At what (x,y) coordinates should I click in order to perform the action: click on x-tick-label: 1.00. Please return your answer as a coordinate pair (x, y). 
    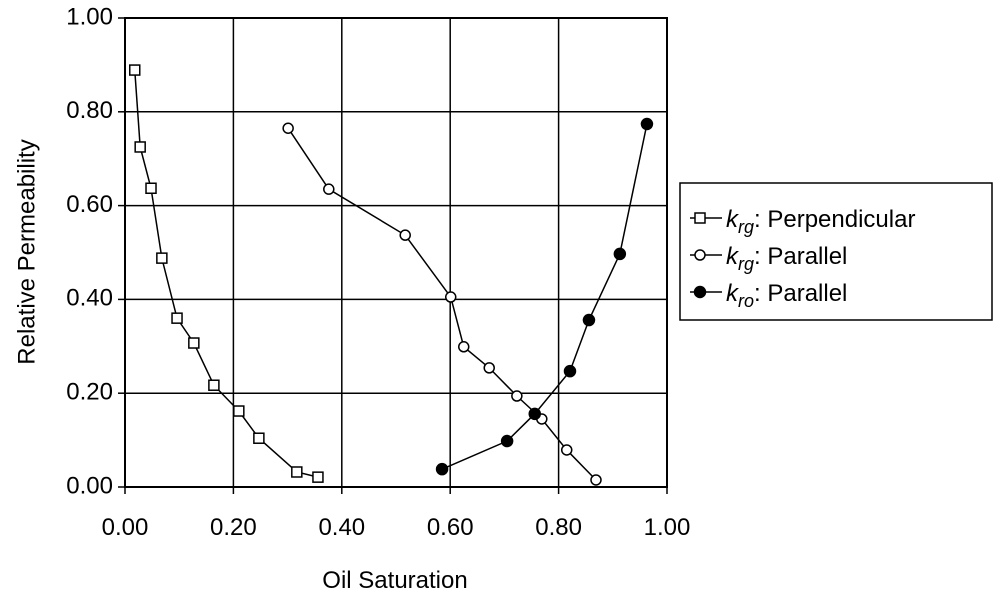
    Looking at the image, I should click on (667, 527).